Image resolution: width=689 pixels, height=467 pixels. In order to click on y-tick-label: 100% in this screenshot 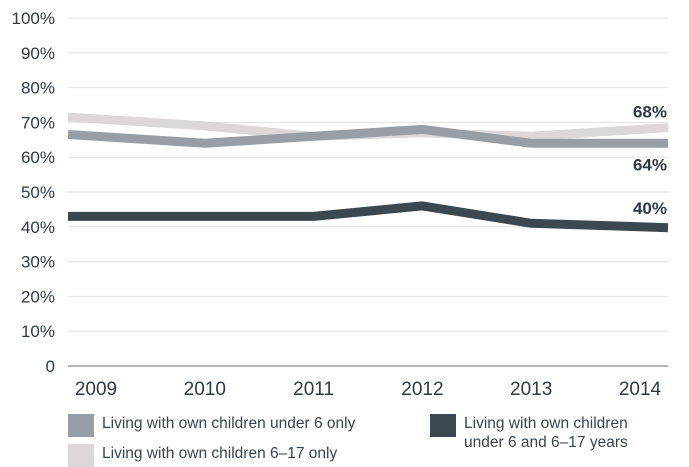, I will do `click(33, 18)`.